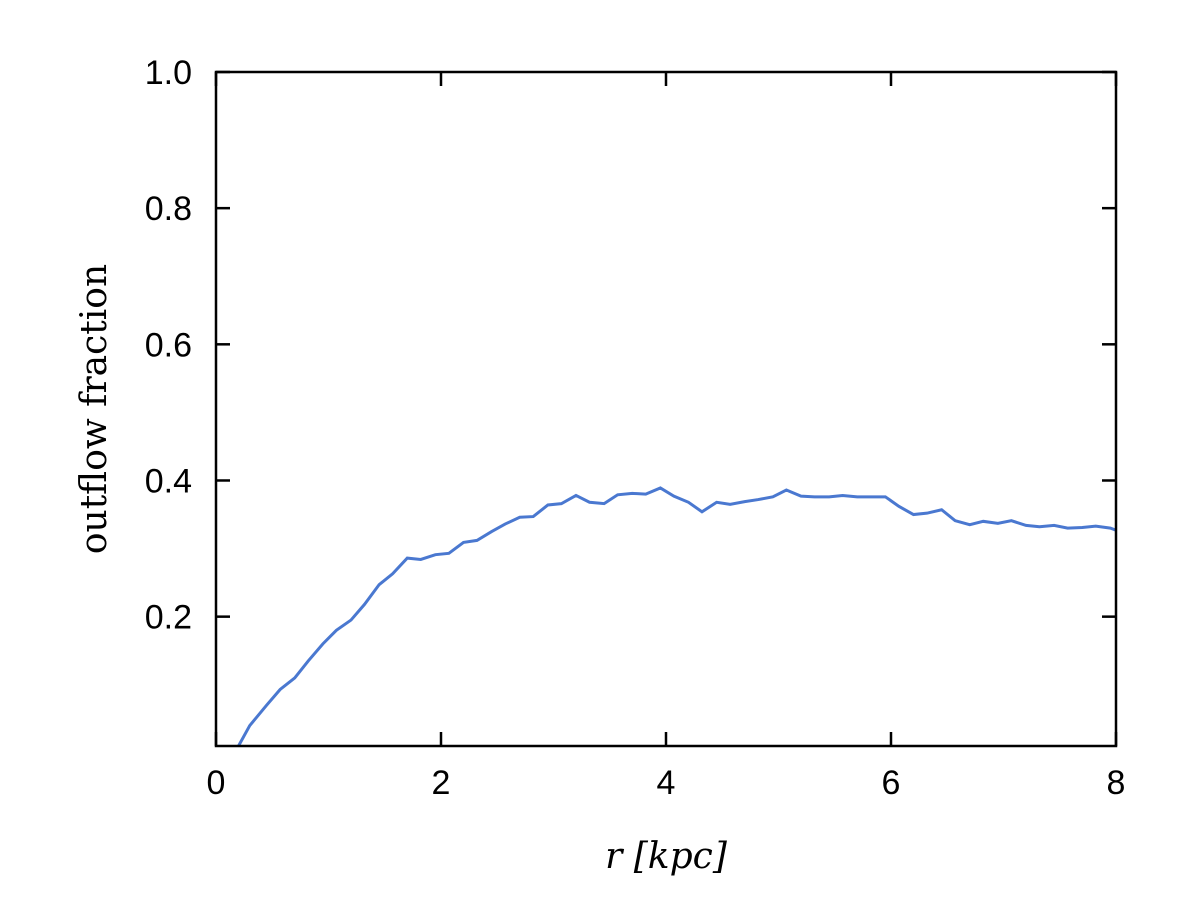  I want to click on x-tick-label: 6, so click(891, 783).